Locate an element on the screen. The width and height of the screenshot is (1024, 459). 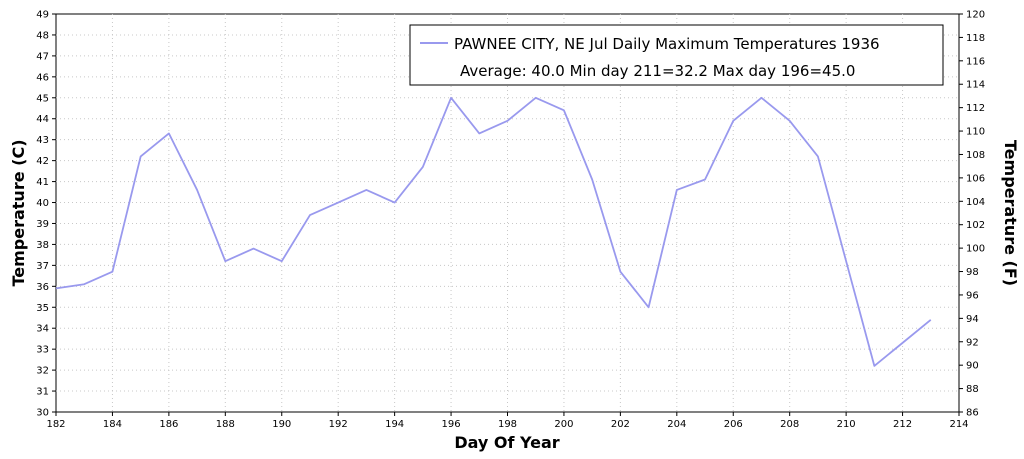
y-left-tick-label: 38 is located at coordinates (42, 245).